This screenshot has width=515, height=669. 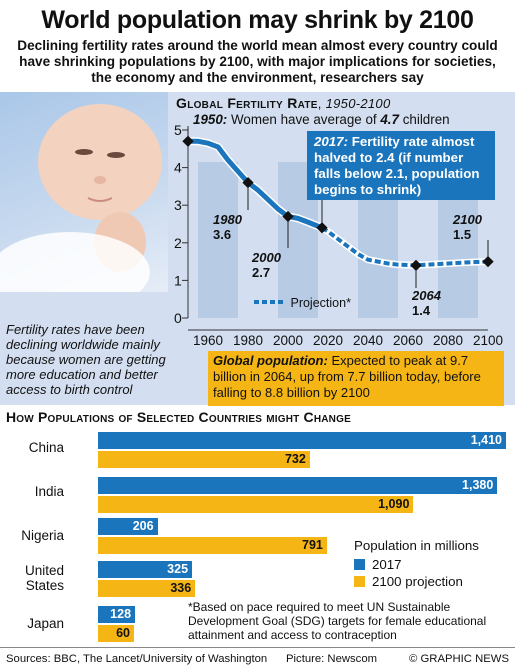 I want to click on callout-2017-year: 2017:, so click(x=331, y=141).